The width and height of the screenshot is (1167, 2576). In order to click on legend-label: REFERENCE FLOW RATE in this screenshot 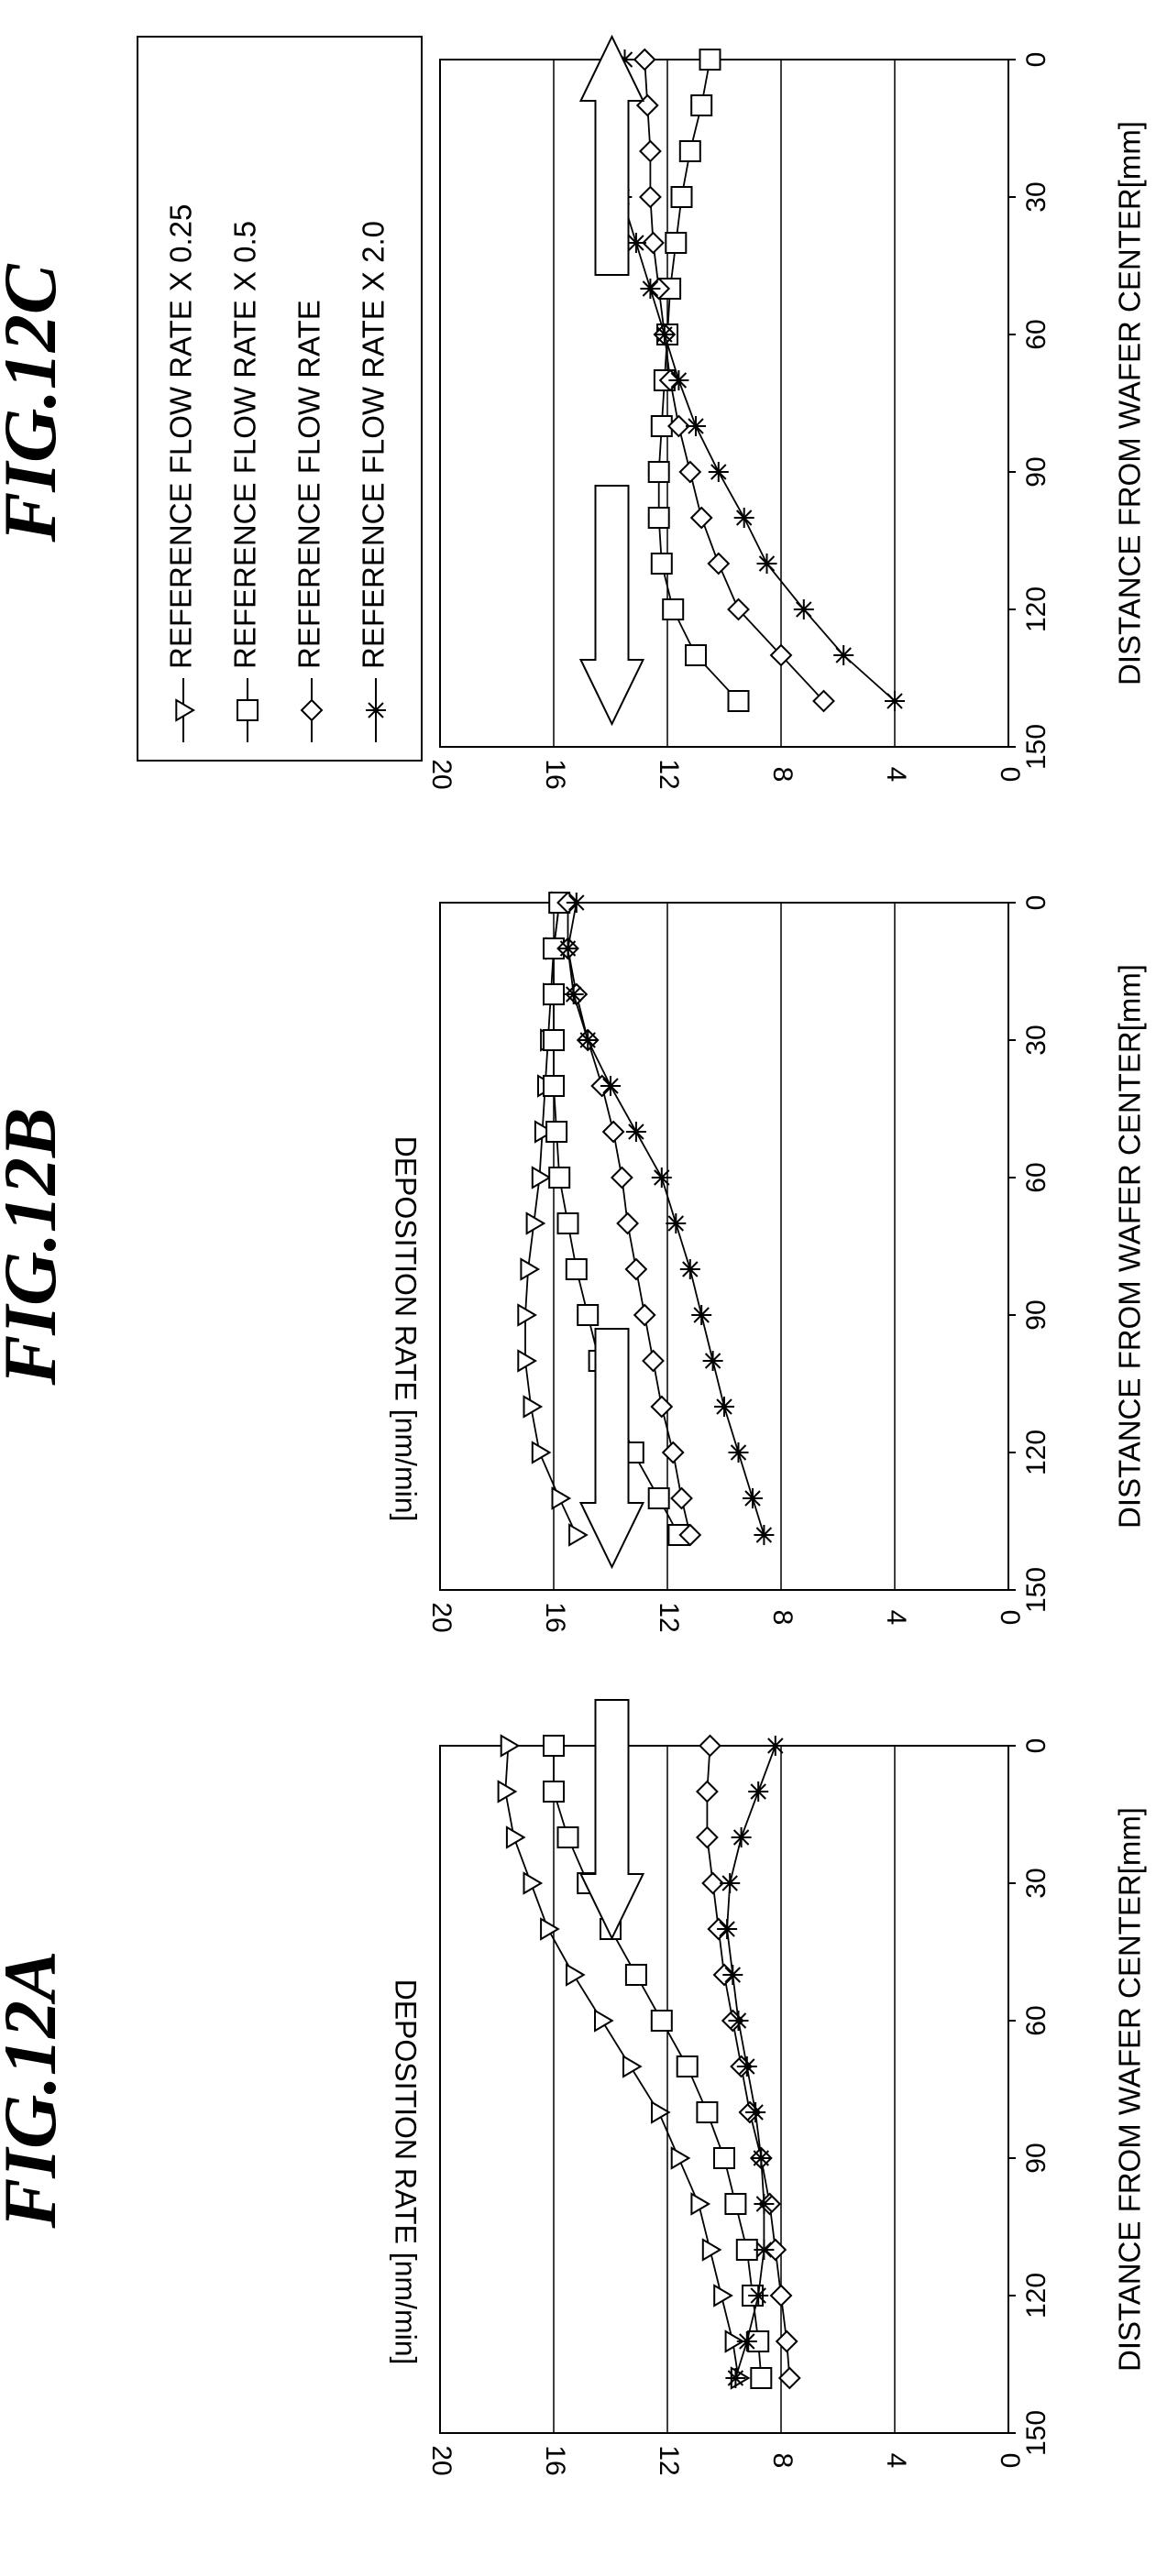, I will do `click(309, 484)`.